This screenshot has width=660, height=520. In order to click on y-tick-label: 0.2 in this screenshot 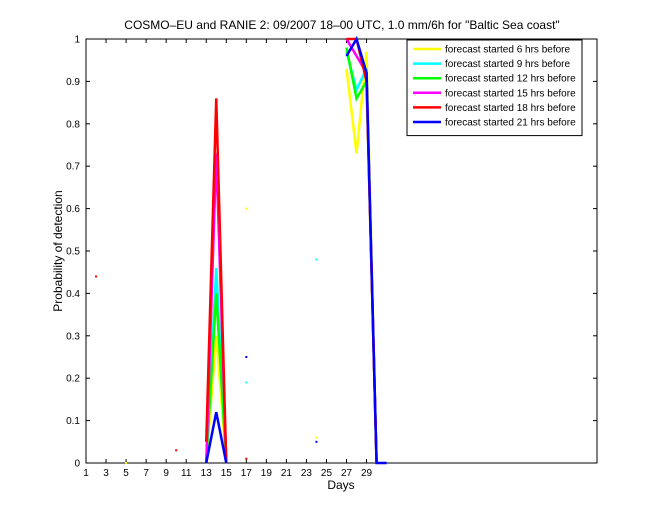, I will do `click(73, 379)`.